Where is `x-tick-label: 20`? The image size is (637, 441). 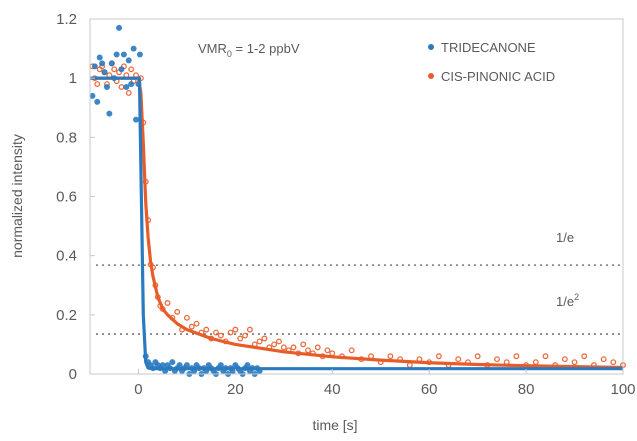
x-tick-label: 20 is located at coordinates (235, 389).